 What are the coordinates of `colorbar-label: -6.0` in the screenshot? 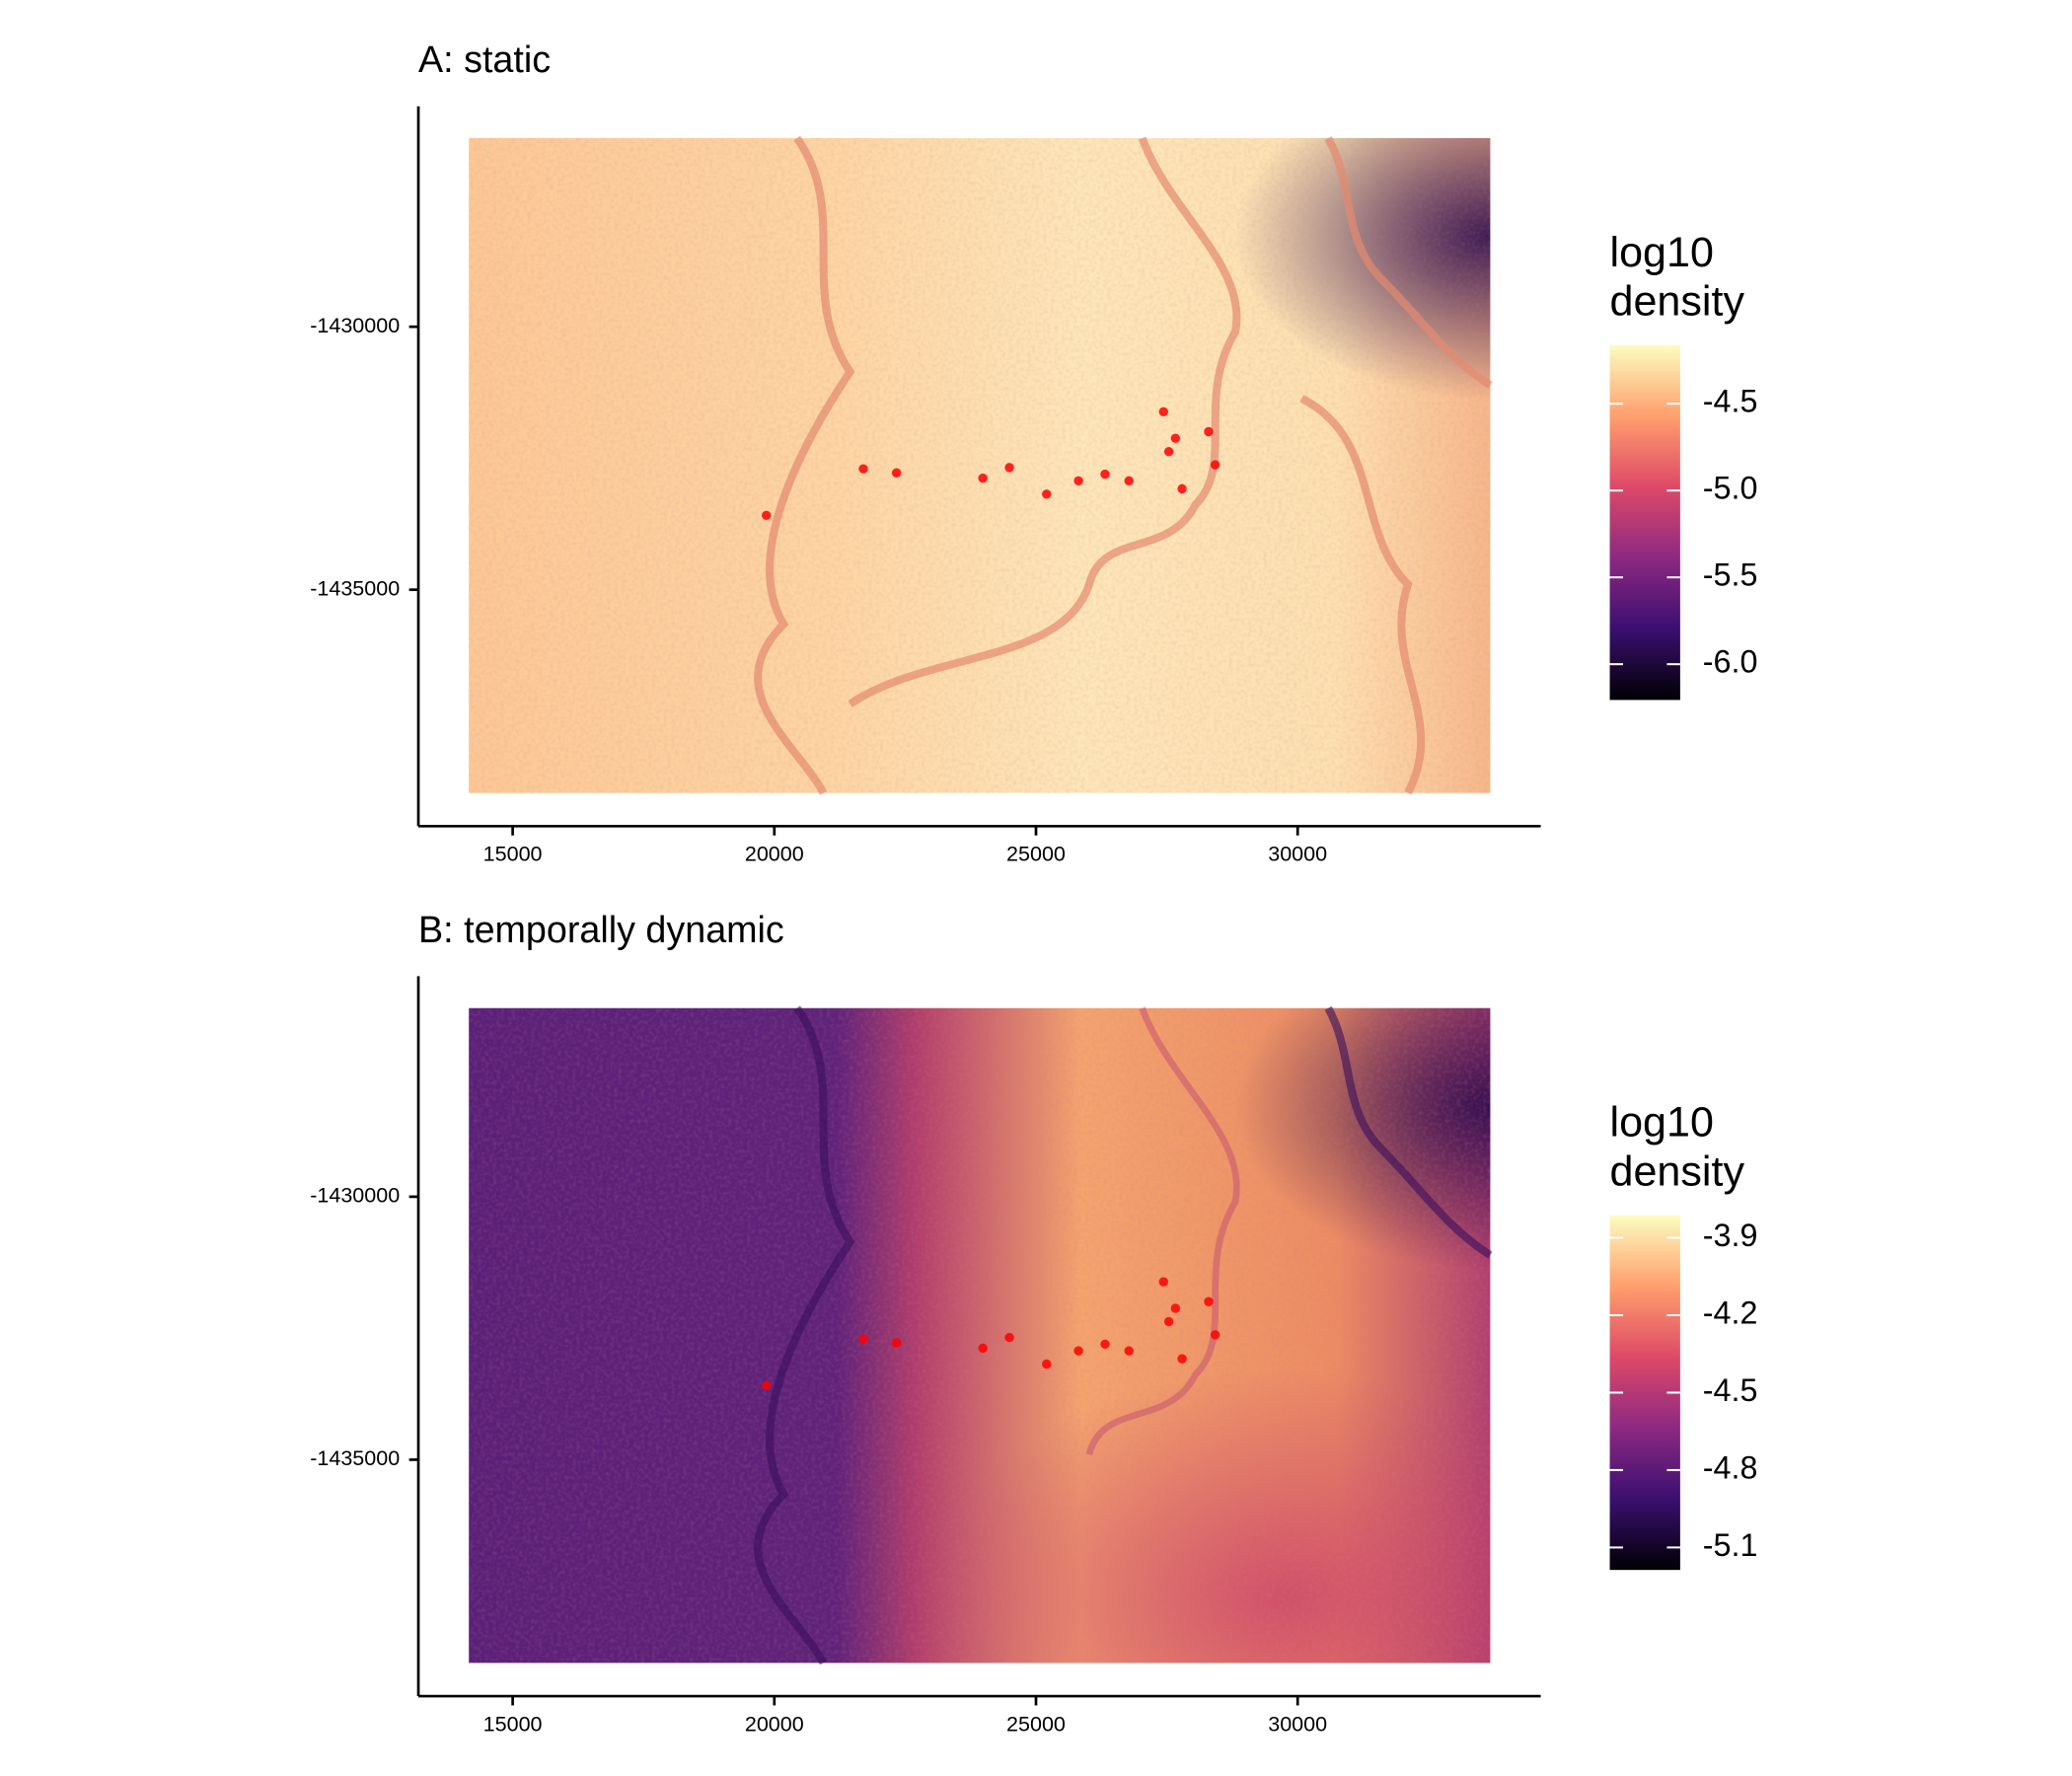 It's located at (1731, 662).